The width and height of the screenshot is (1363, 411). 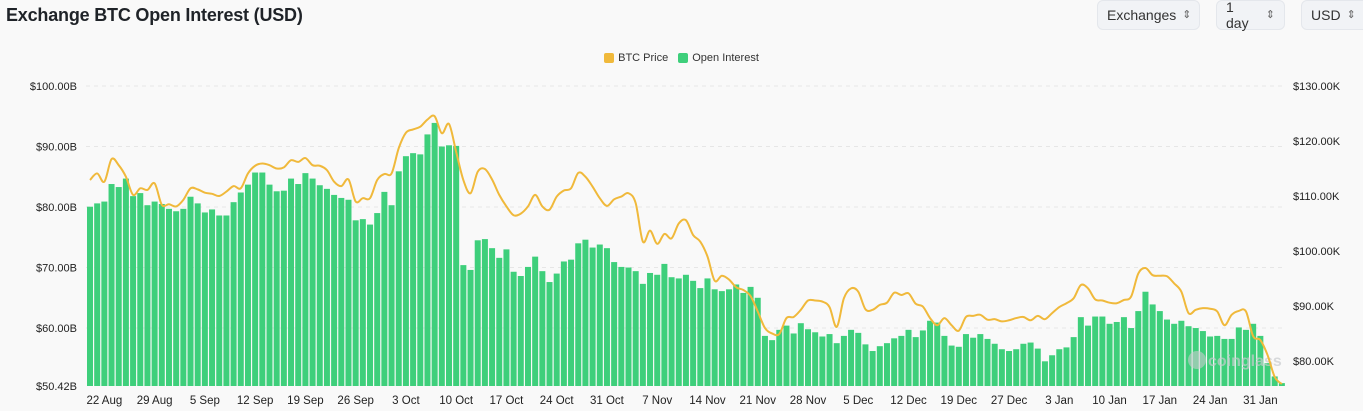 I want to click on x-tick-label: 19 Sep, so click(x=305, y=401).